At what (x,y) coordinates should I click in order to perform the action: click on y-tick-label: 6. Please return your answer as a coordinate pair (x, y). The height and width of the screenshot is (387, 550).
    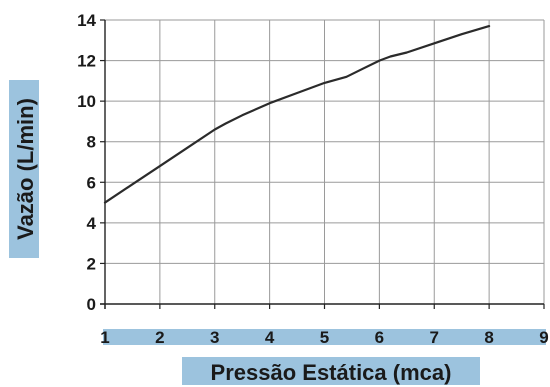
    Looking at the image, I should click on (91, 182).